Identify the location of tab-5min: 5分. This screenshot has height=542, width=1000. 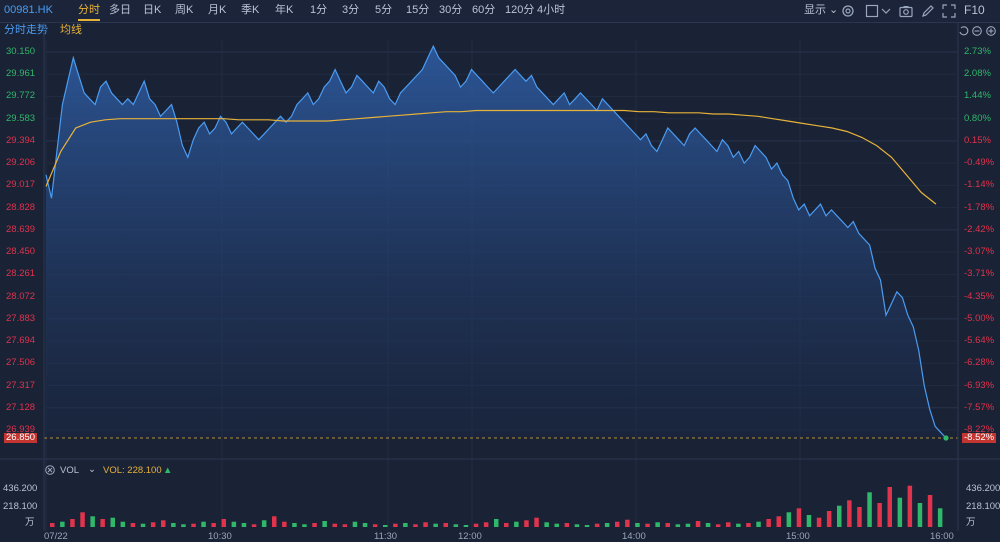
(384, 10).